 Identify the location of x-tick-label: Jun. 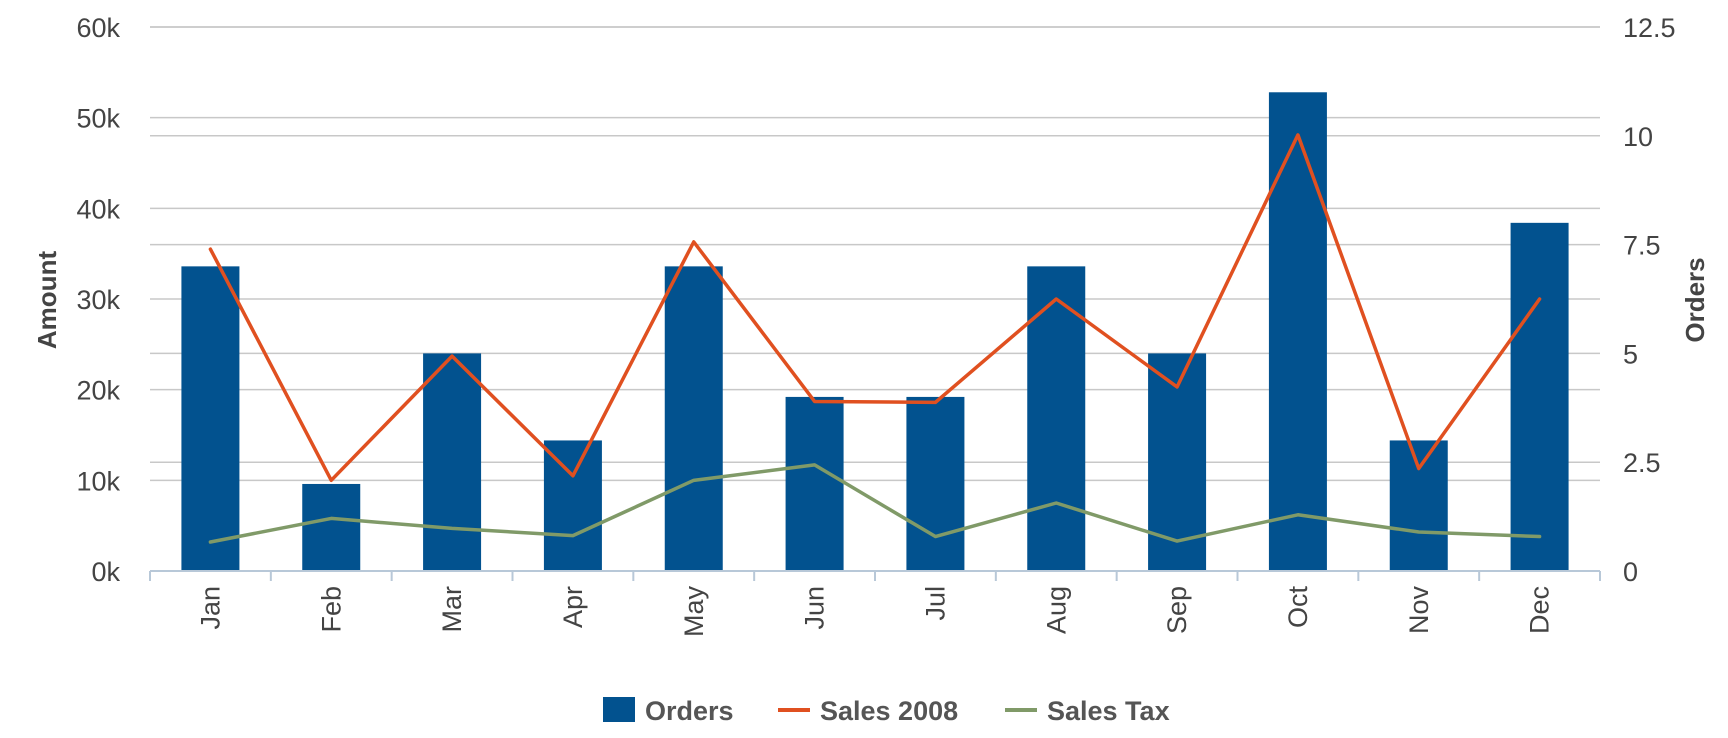
(815, 608).